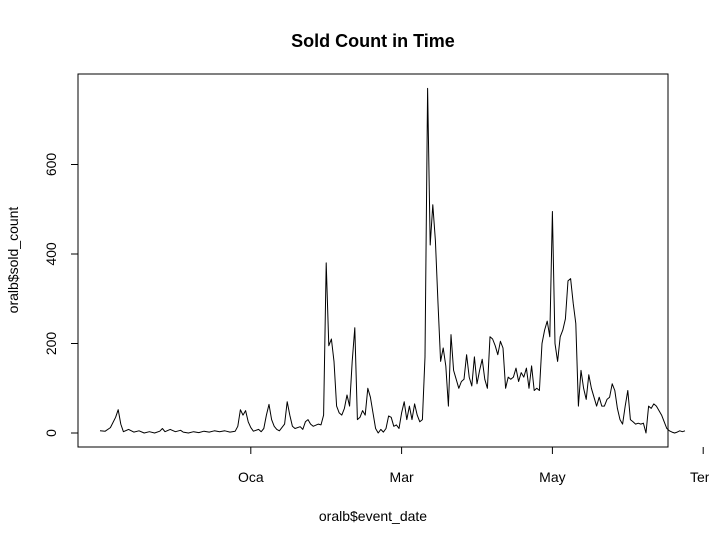 The height and width of the screenshot is (545, 709). I want to click on y-tick-label: 400, so click(51, 254).